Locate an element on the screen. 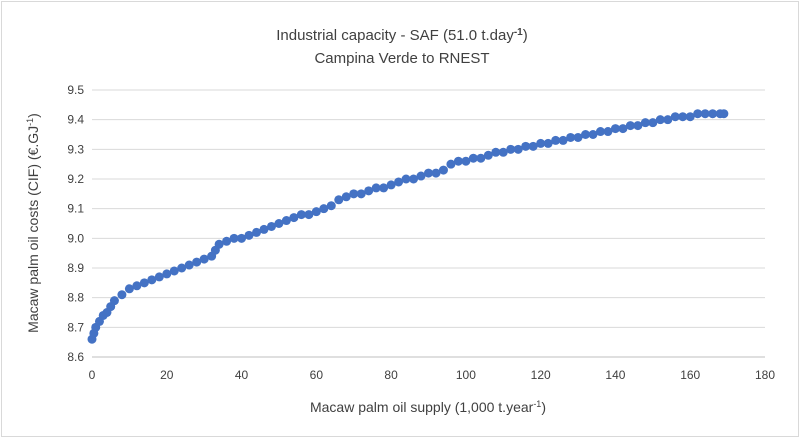  y-tick-label: 9.4 is located at coordinates (75, 120).